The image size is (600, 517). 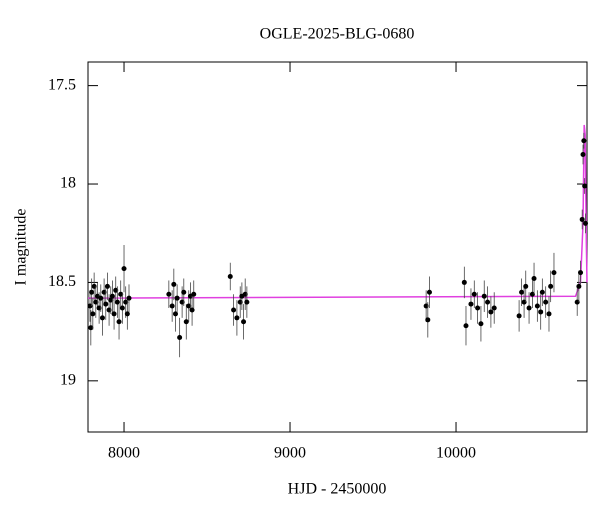 What do you see at coordinates (68, 380) in the screenshot?
I see `y-tick-label: 19` at bounding box center [68, 380].